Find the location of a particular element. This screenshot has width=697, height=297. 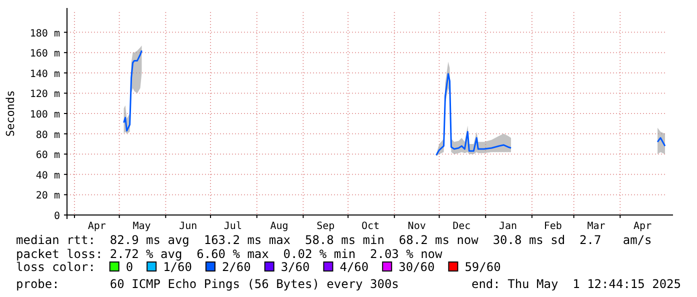

x-tick-label: Nov is located at coordinates (417, 226).